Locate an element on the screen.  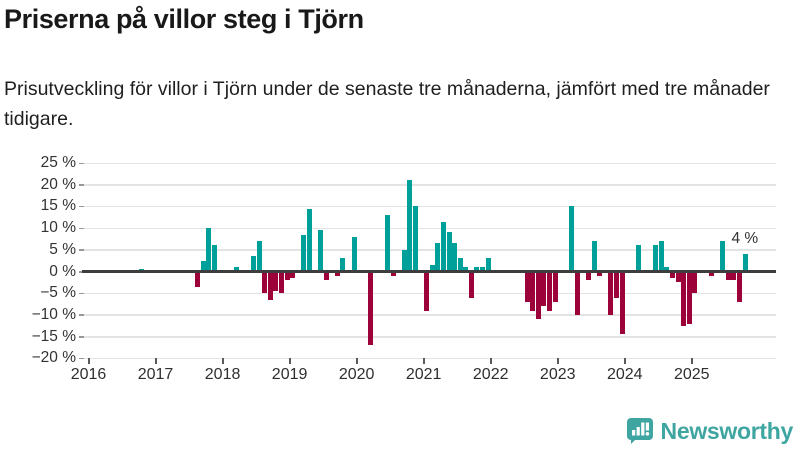
y-axis-label: 25 % is located at coordinates (58, 162).